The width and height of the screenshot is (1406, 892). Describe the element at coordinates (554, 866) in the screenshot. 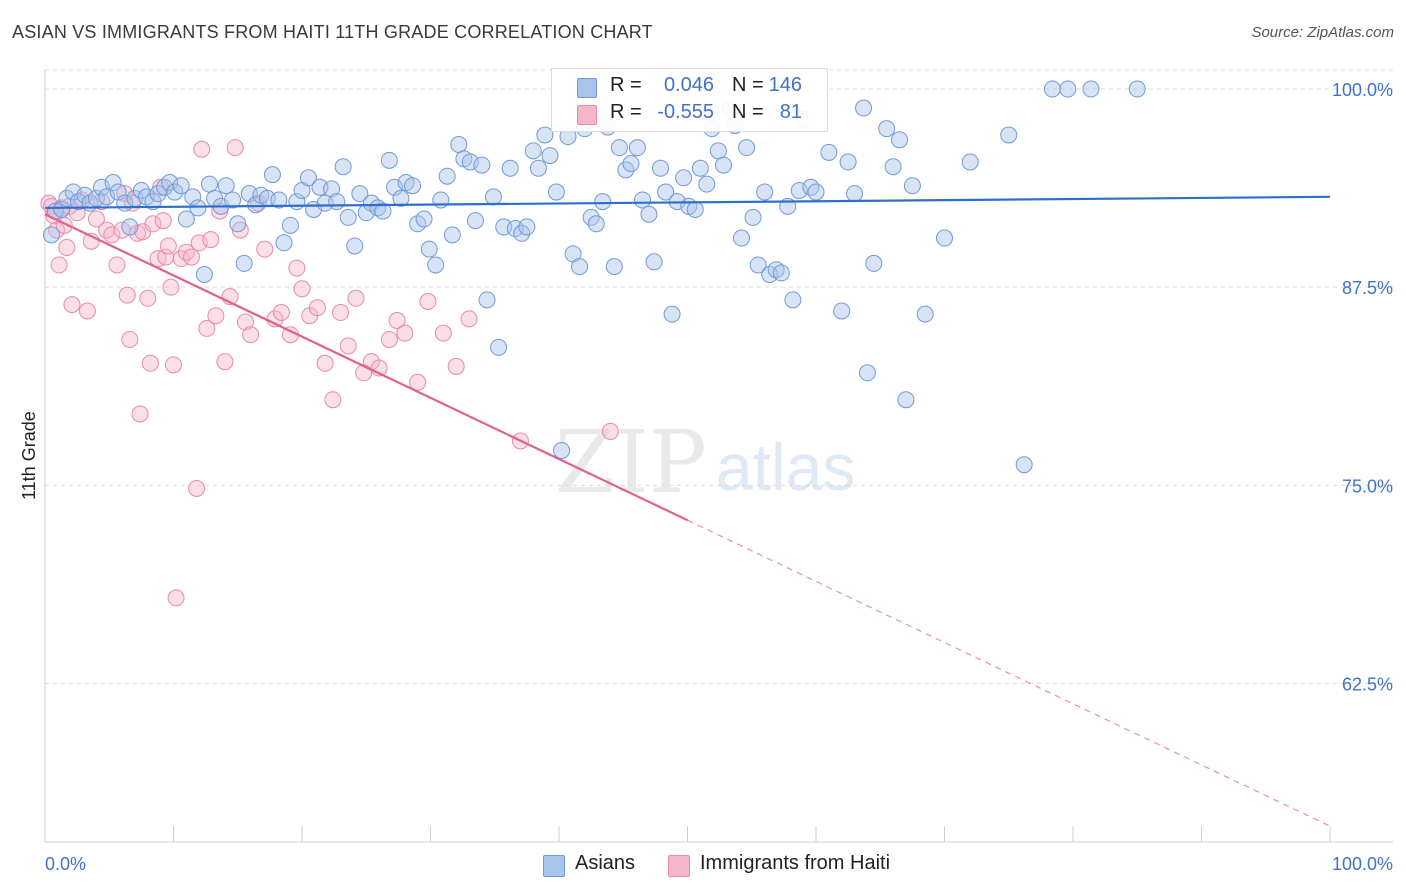

I see `asian-swatch` at that location.